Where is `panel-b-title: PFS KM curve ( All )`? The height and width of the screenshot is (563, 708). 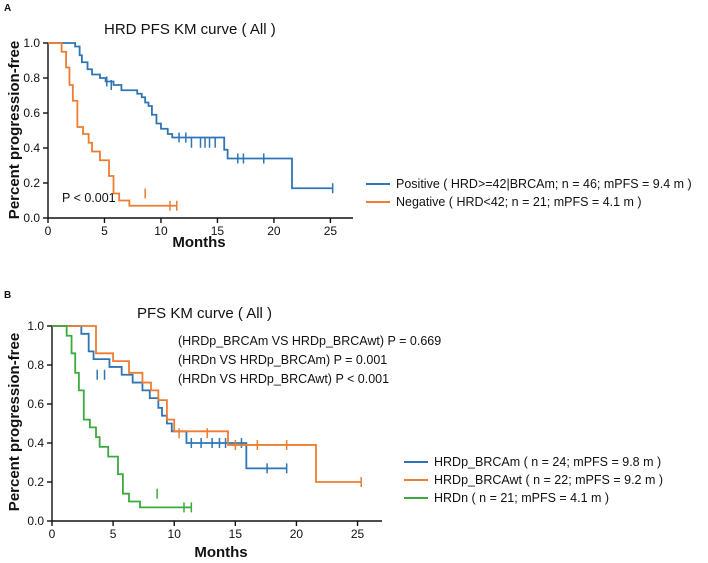
panel-b-title: PFS KM curve ( All ) is located at coordinates (204, 313).